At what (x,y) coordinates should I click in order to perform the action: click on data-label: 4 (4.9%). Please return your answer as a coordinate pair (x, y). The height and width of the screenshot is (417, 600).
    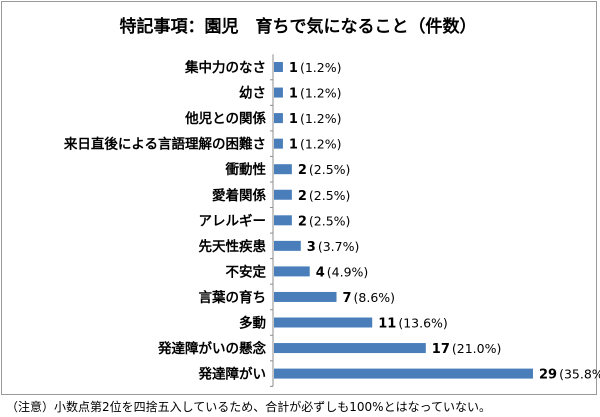
    Looking at the image, I should click on (342, 272).